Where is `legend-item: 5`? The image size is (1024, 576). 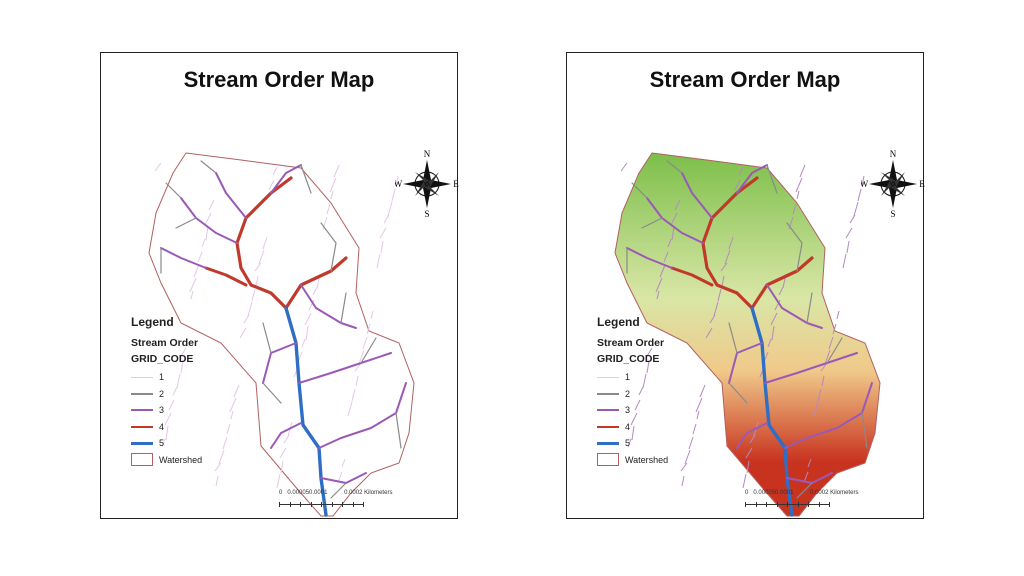 legend-item: 5 is located at coordinates (632, 443).